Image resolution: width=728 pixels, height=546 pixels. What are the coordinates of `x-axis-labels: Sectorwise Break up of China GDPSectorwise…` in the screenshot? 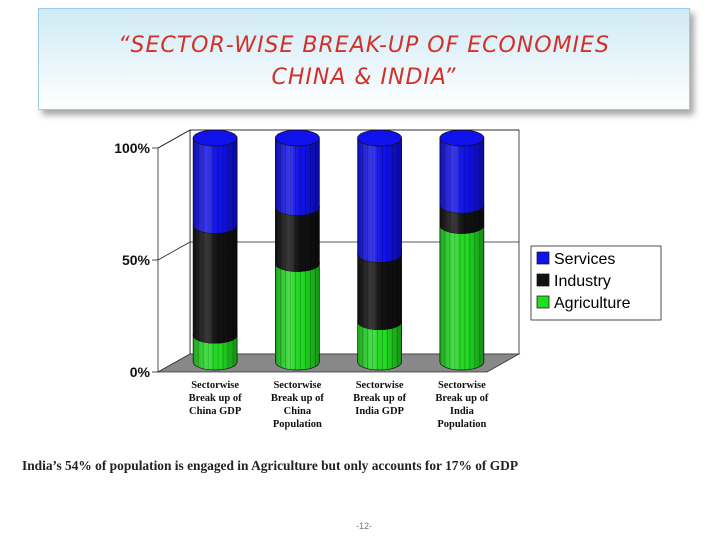 It's located at (339, 405).